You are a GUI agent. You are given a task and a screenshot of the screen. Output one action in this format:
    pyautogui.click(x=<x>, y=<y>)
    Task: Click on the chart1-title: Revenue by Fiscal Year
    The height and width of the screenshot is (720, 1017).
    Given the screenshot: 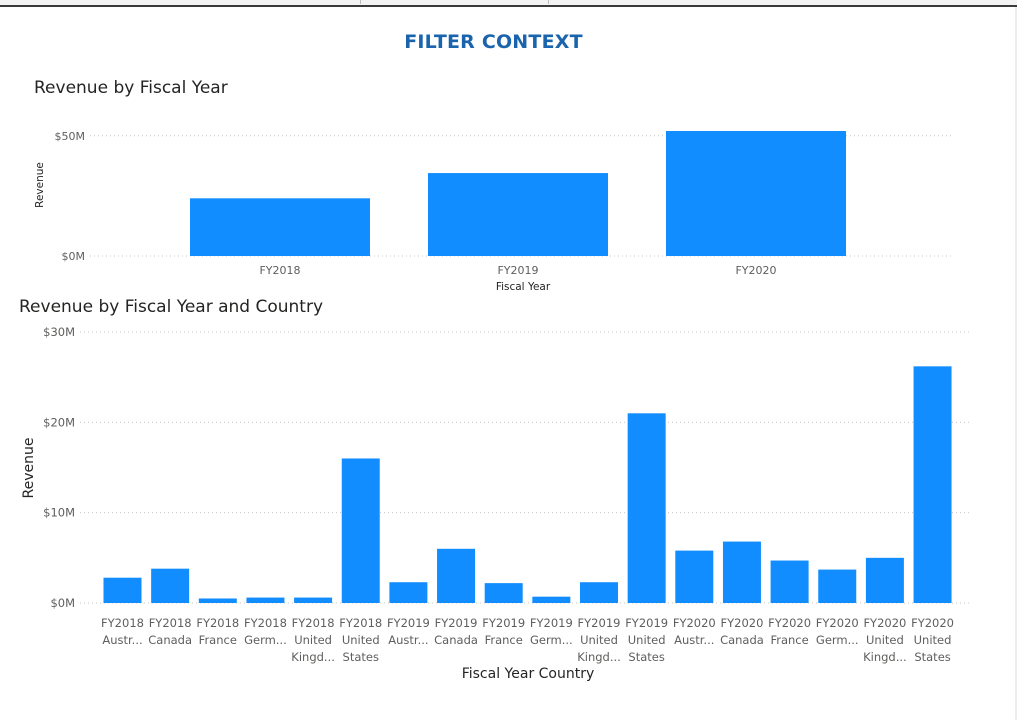 What is the action you would take?
    pyautogui.click(x=131, y=88)
    